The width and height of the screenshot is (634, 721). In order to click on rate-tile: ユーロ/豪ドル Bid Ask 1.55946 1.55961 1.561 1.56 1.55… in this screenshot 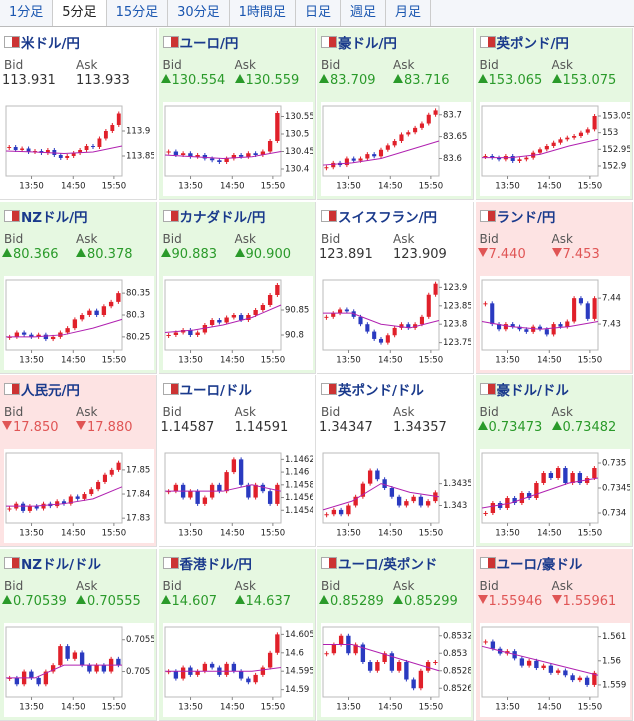, I will do `click(554, 634)`.